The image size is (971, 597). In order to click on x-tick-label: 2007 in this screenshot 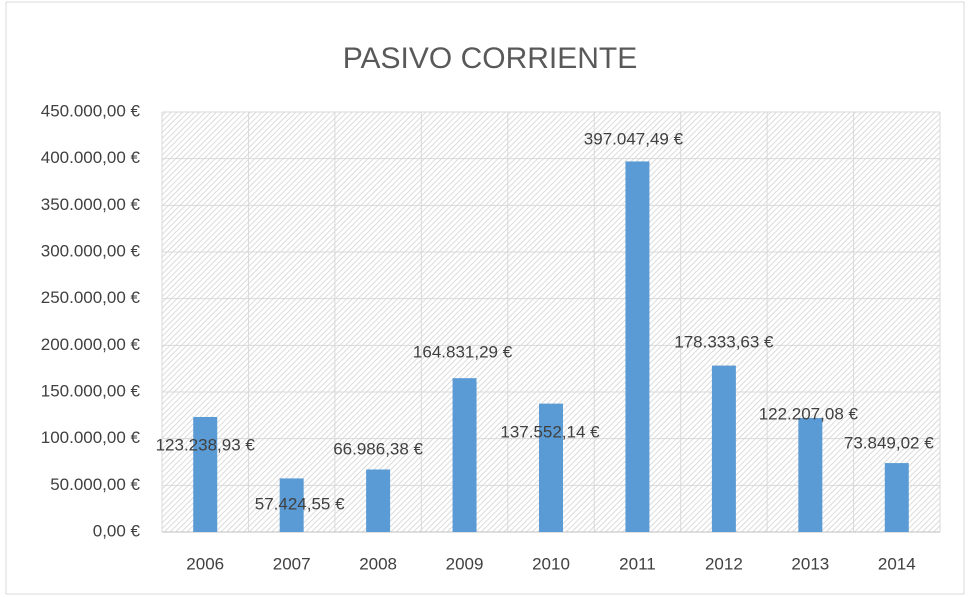, I will do `click(292, 563)`.